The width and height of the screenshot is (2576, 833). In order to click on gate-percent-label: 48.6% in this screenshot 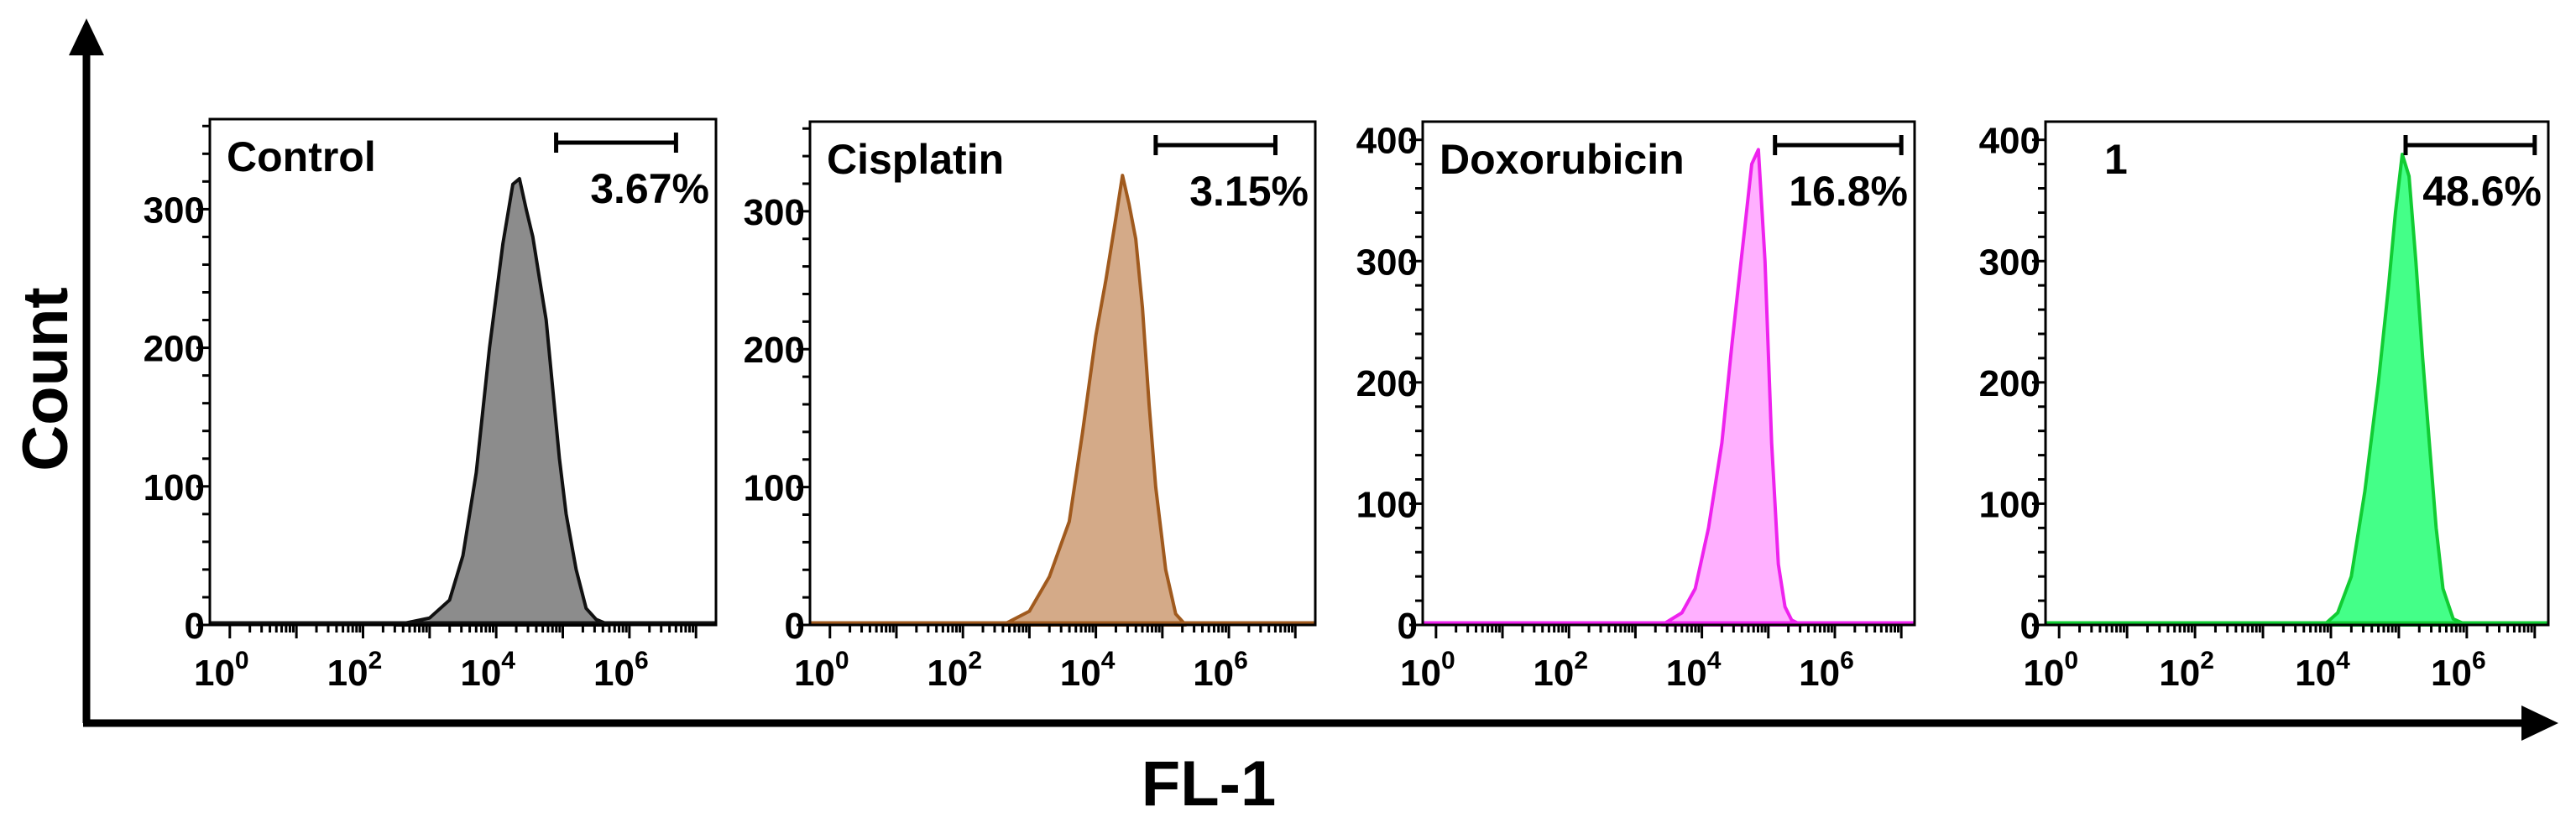, I will do `click(2482, 191)`.